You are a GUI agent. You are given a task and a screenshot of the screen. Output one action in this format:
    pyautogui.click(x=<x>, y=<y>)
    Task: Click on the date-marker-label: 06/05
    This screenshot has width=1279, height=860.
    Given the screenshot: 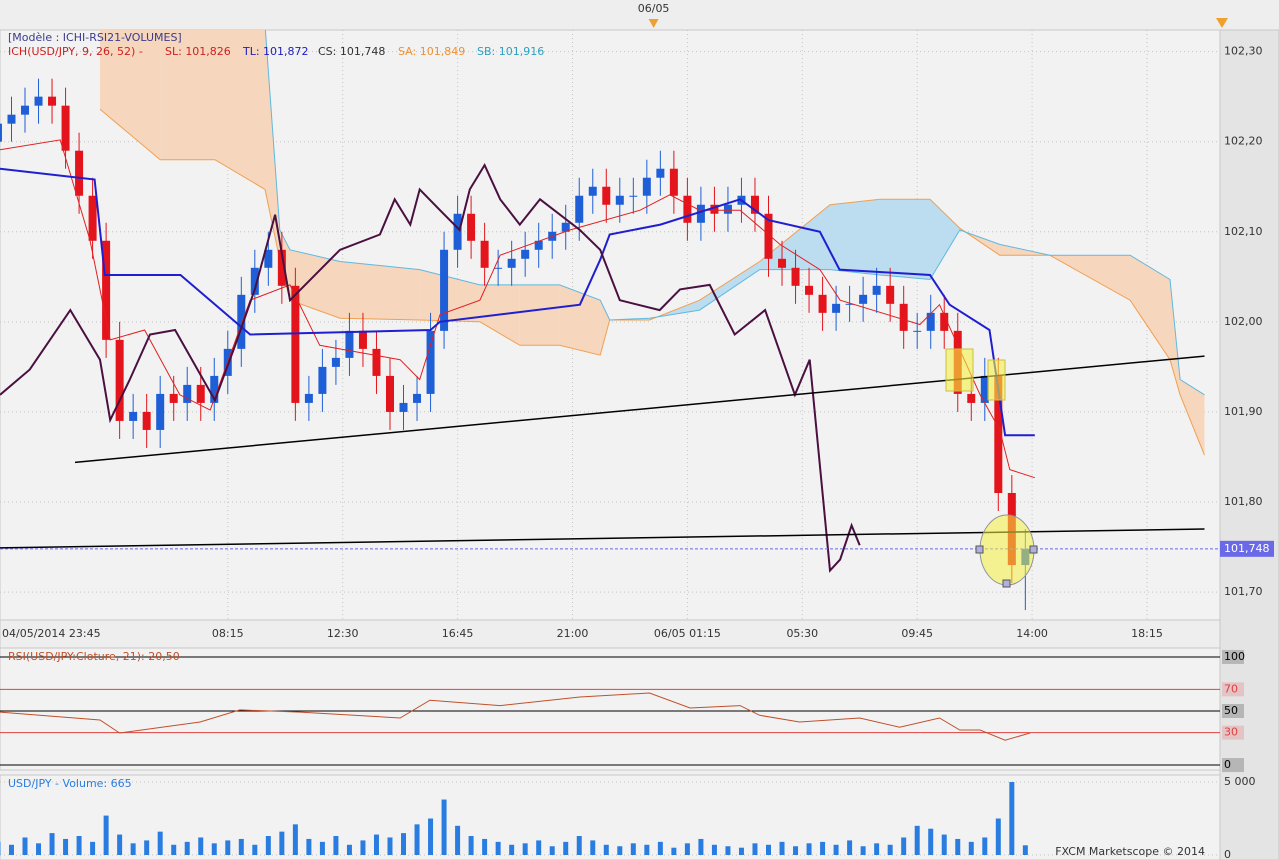 What is the action you would take?
    pyautogui.click(x=654, y=8)
    